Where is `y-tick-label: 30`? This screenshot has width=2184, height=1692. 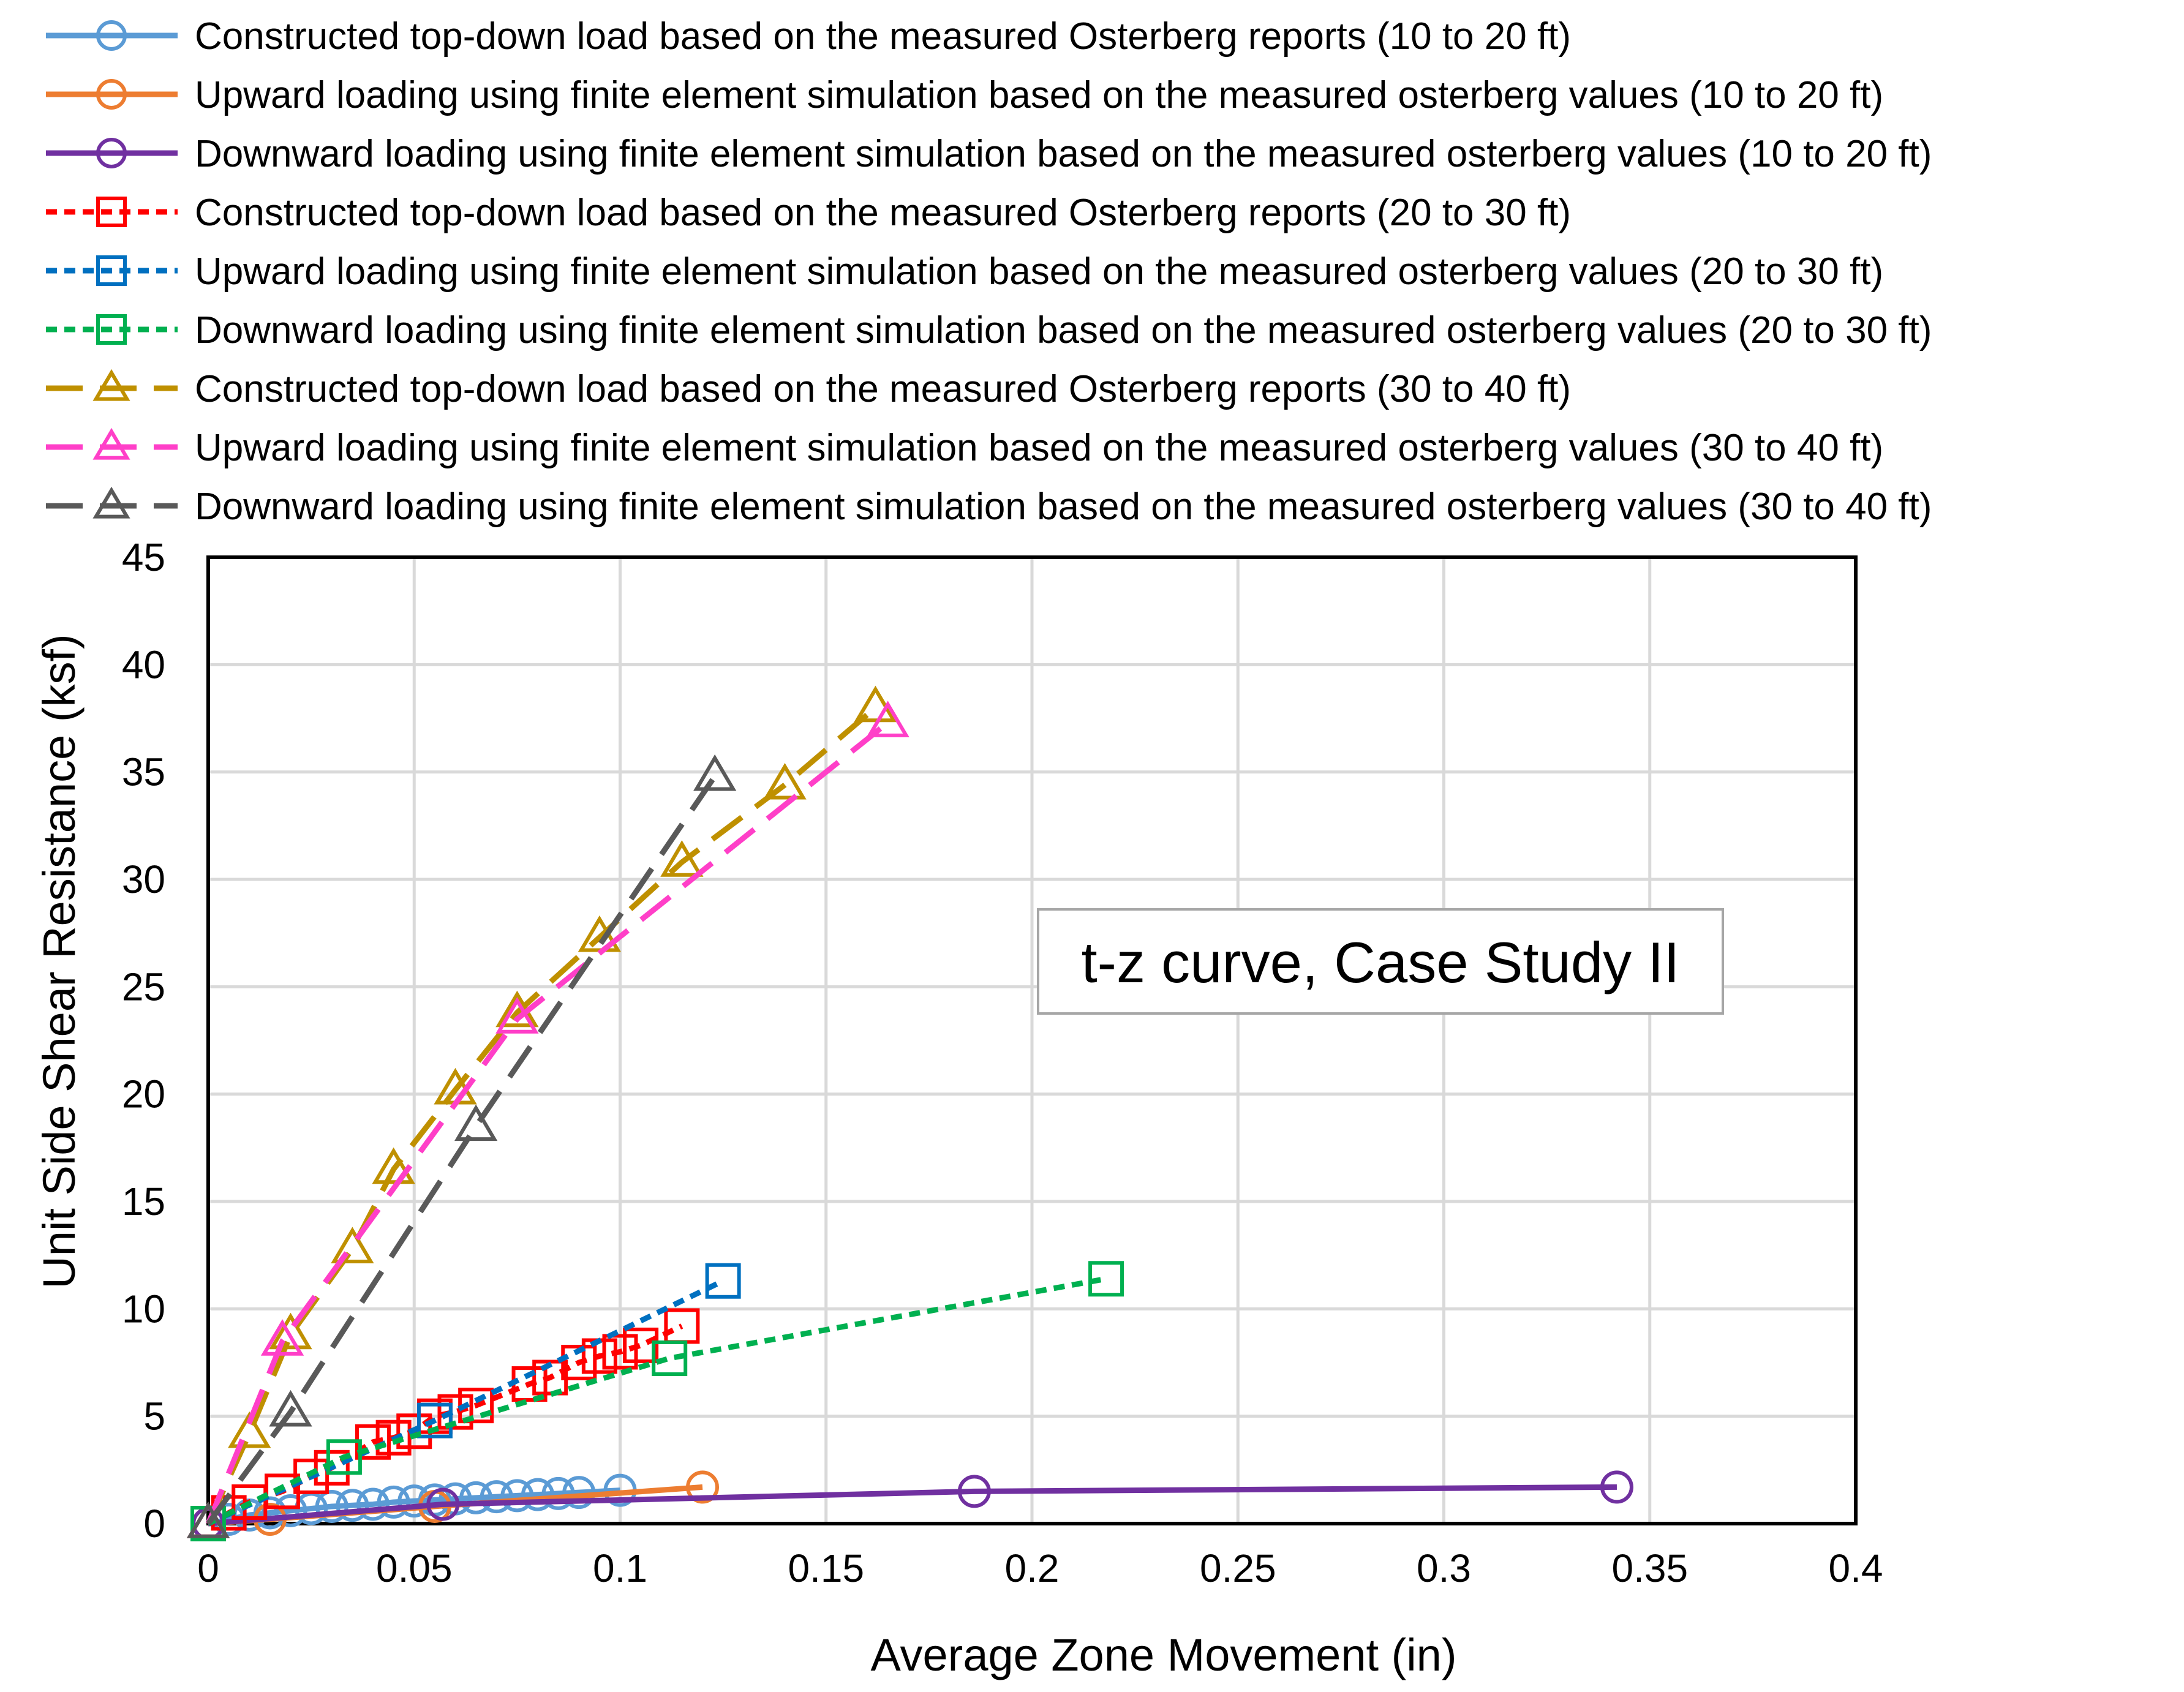 y-tick-label: 30 is located at coordinates (143, 879).